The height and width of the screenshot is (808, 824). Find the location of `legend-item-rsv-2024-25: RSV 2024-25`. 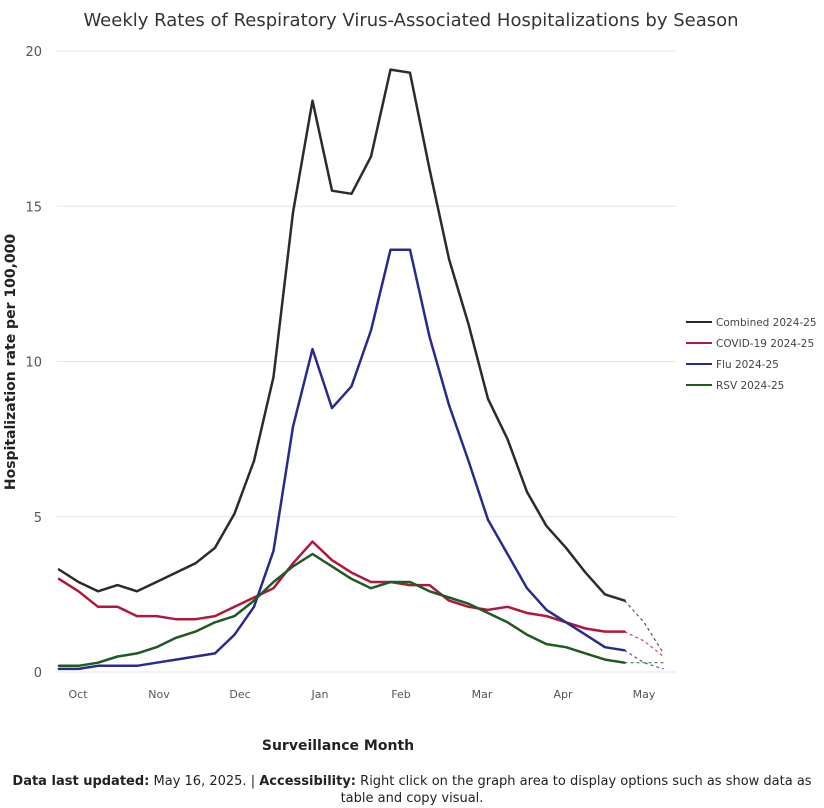

legend-item-rsv-2024-25: RSV 2024-25 is located at coordinates (735, 386).